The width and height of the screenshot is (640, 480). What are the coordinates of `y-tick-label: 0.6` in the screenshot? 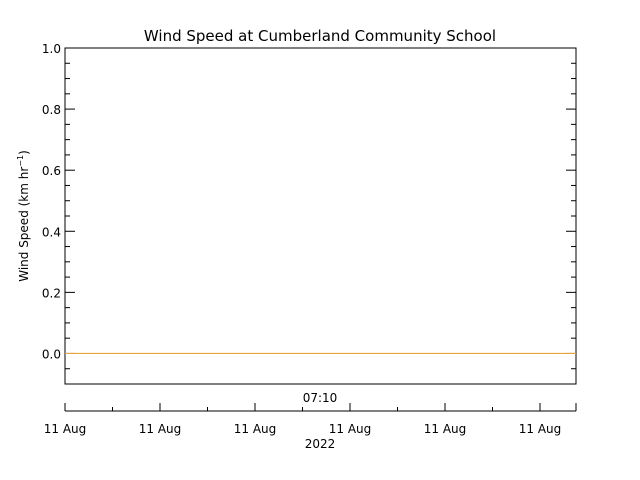 It's located at (51, 171).